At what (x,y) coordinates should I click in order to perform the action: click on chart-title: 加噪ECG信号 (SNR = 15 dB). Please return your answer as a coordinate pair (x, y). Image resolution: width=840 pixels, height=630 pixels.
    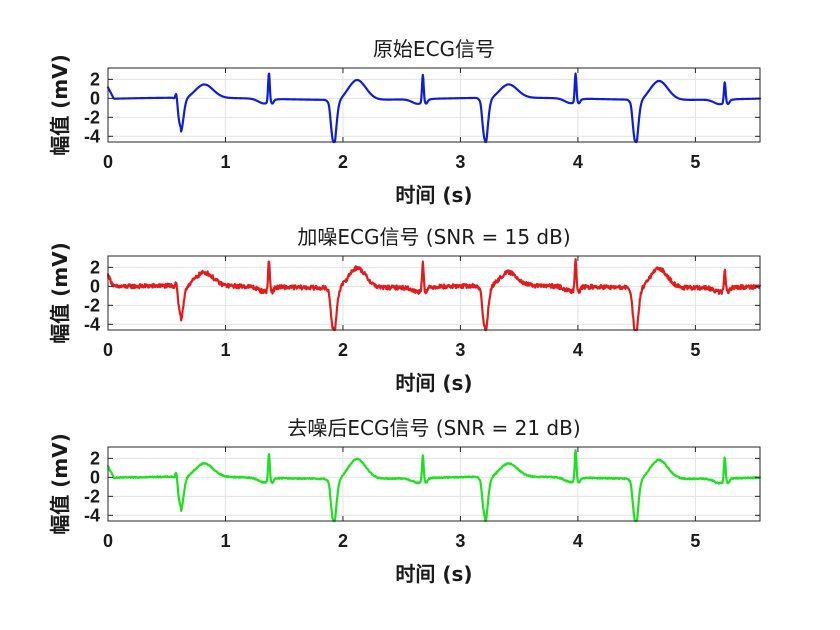
    Looking at the image, I should click on (433, 237).